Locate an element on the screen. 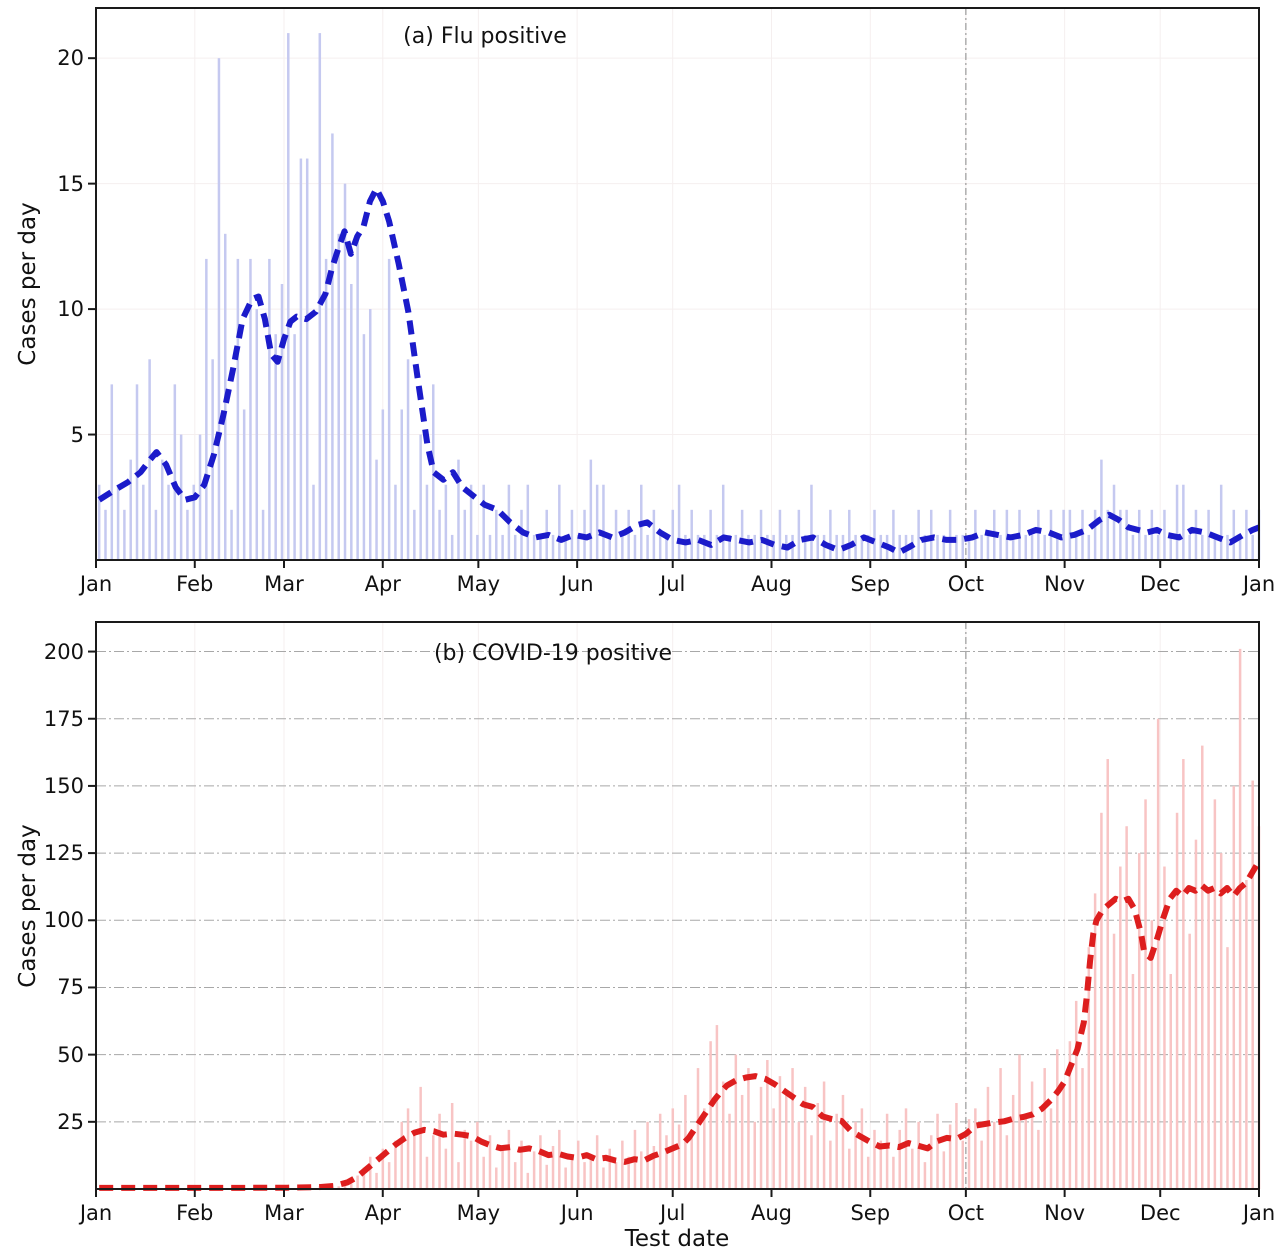 This screenshot has width=1280, height=1256. x-tick-label: Dec is located at coordinates (1160, 1213).